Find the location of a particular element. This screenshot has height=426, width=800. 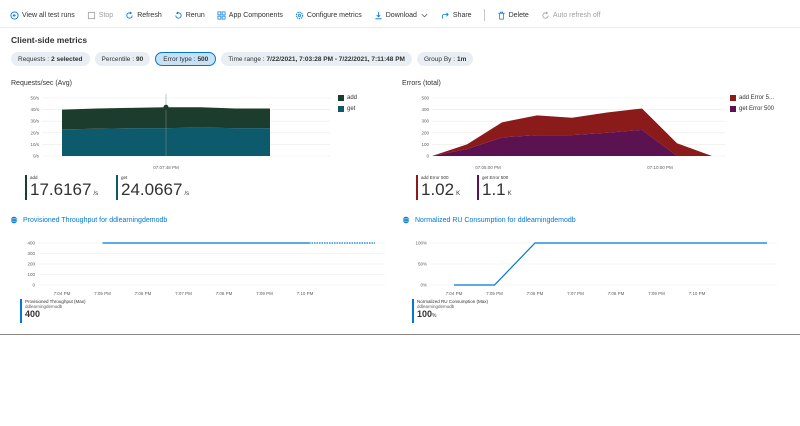

toolbar-divider-line is located at coordinates (400, 27).